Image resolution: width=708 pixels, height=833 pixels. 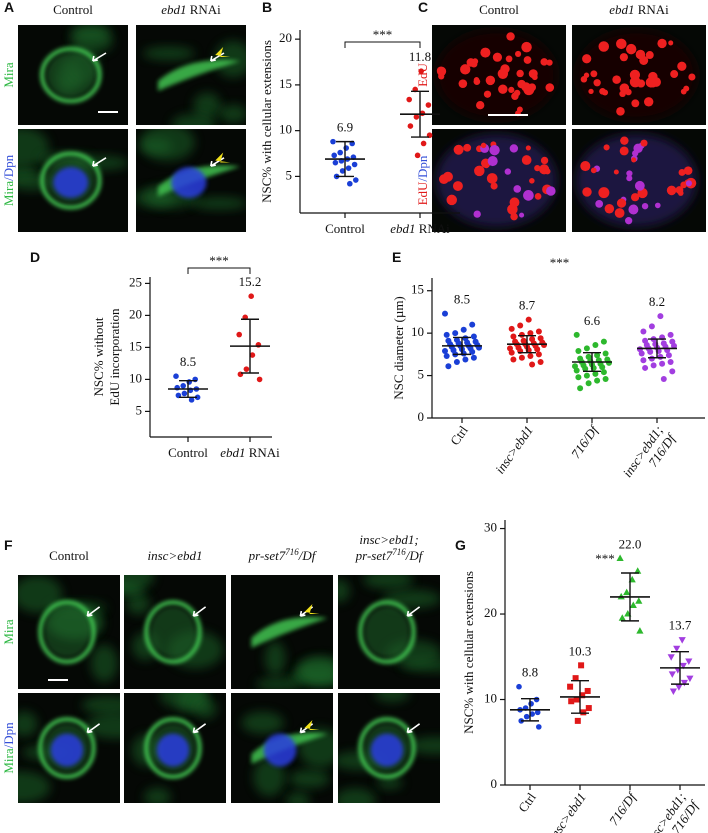 I want to click on mean-label: 10.3, so click(x=580, y=650).